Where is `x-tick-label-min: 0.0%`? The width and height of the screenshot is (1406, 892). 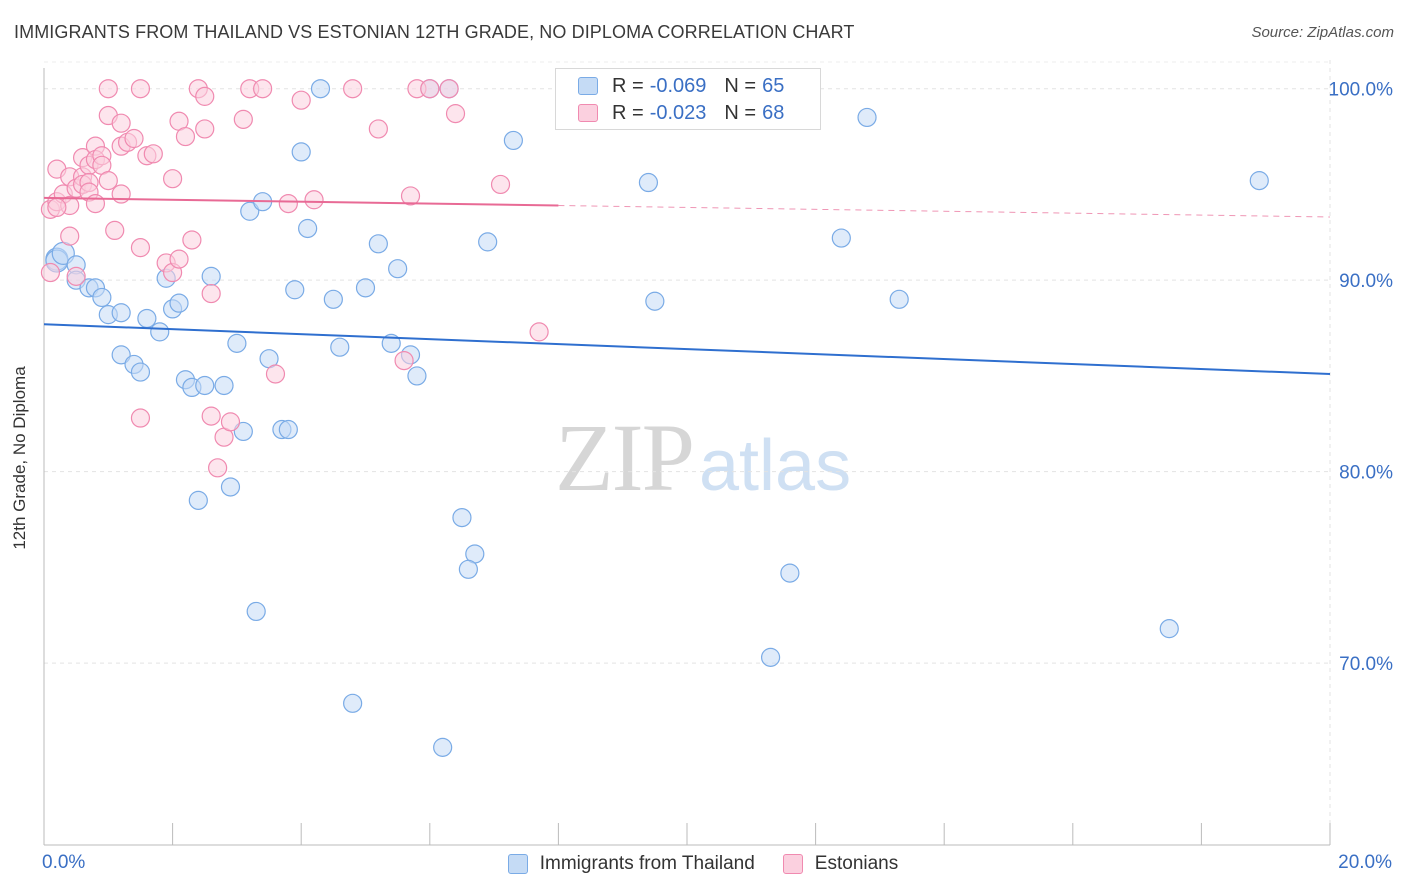 x-tick-label-min: 0.0% is located at coordinates (64, 862).